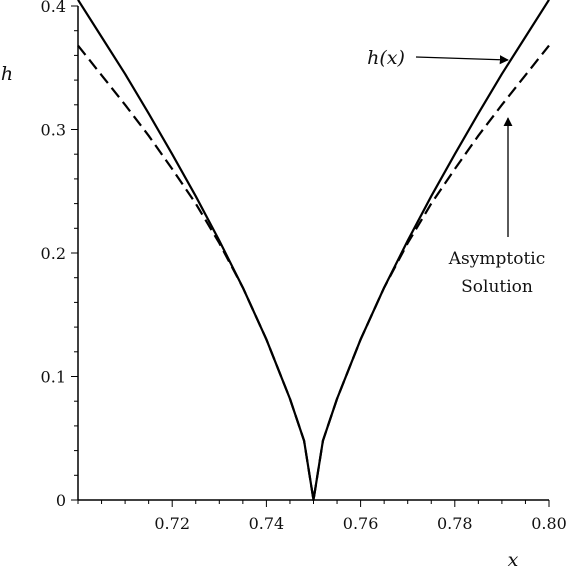 The height and width of the screenshot is (569, 567). Describe the element at coordinates (496, 207) in the screenshot. I see `annotation-asym: Asymptotic Solution` at that location.